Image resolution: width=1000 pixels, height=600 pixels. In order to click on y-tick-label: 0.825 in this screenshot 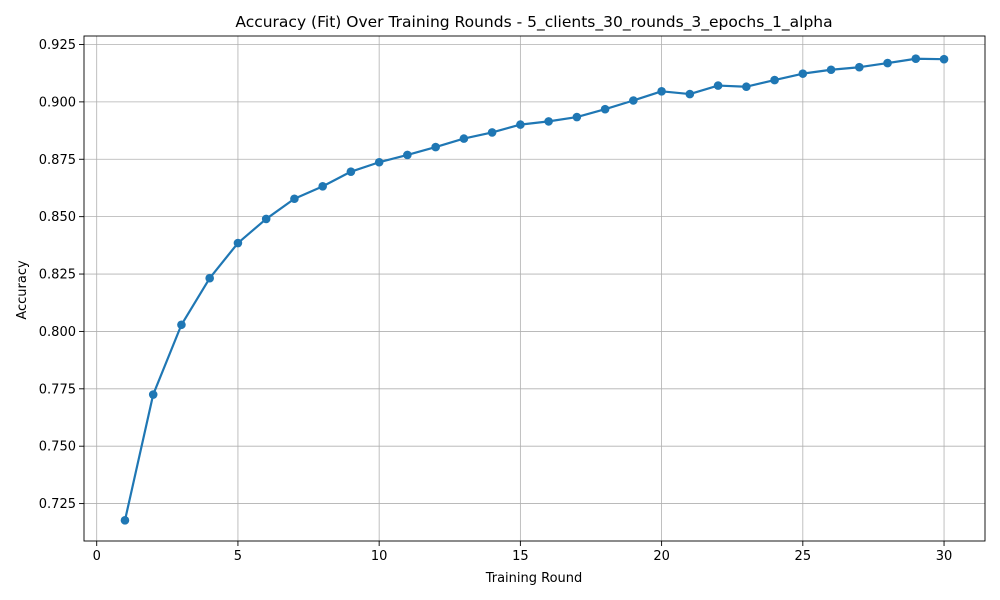, I will do `click(57, 275)`.